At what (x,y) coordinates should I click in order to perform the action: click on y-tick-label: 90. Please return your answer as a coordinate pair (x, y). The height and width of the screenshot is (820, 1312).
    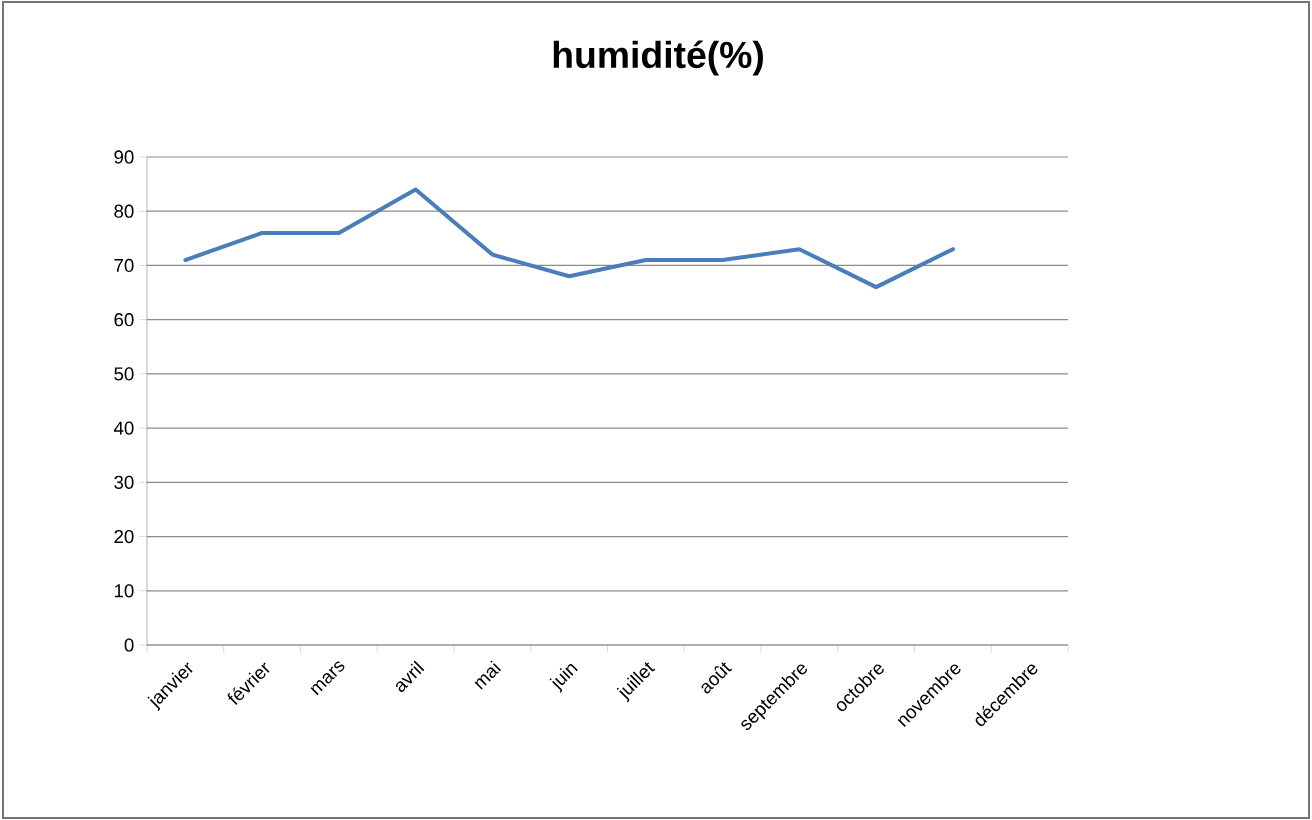
    Looking at the image, I should click on (124, 157).